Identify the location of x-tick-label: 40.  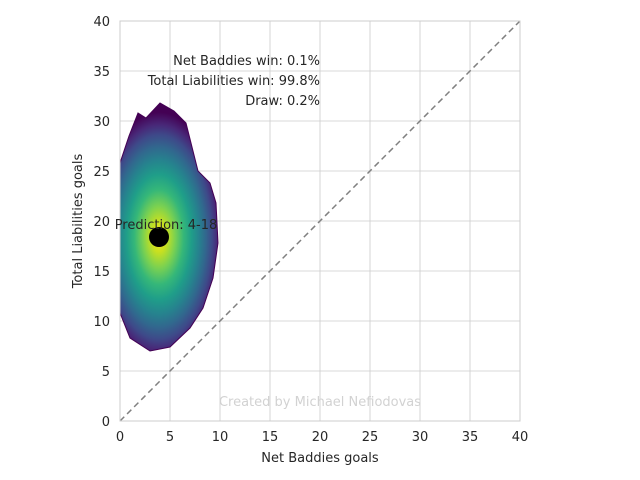
(520, 437).